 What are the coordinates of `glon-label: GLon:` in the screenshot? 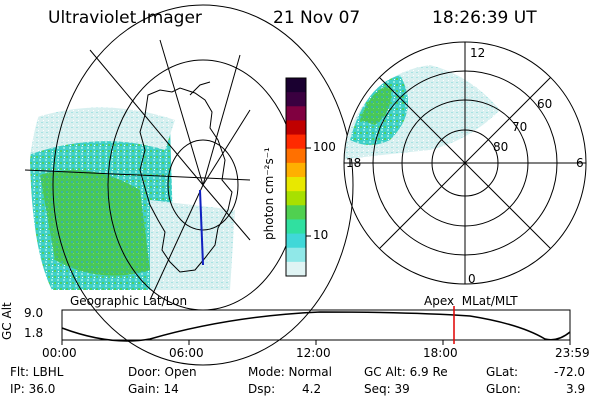 It's located at (503, 389).